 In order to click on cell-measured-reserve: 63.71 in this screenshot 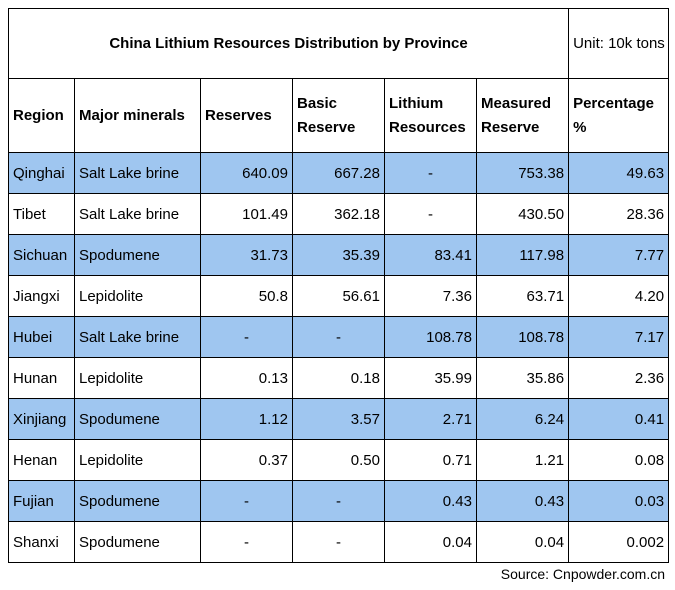, I will do `click(522, 296)`.